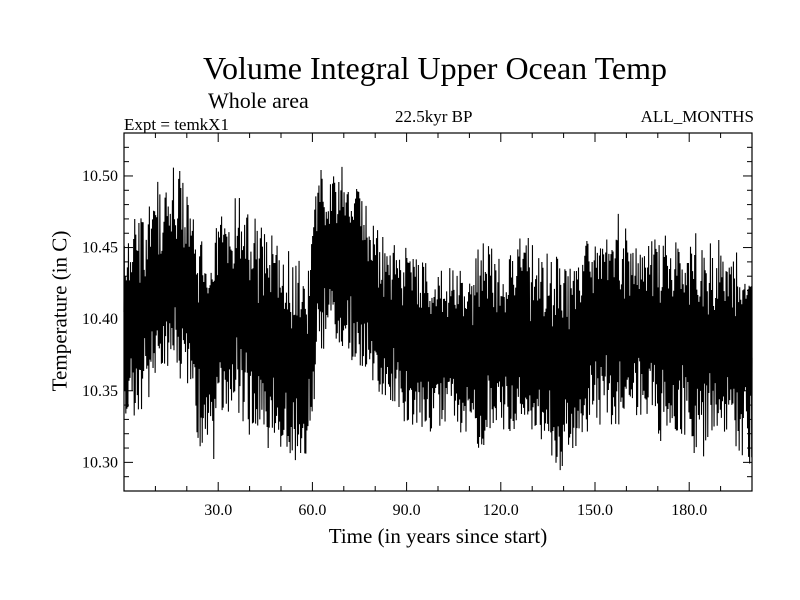 This screenshot has height=600, width=800. Describe the element at coordinates (435, 68) in the screenshot. I see `chart-title: Volume Integral Upper Ocean Temp` at that location.